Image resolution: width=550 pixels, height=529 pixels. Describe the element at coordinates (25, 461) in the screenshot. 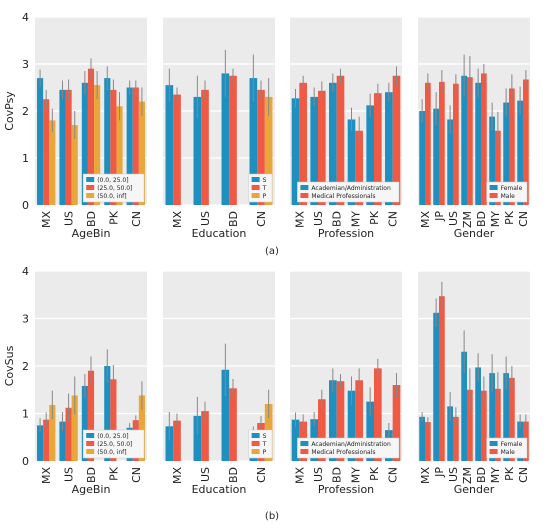

I see `y-tick-label: 0` at that location.